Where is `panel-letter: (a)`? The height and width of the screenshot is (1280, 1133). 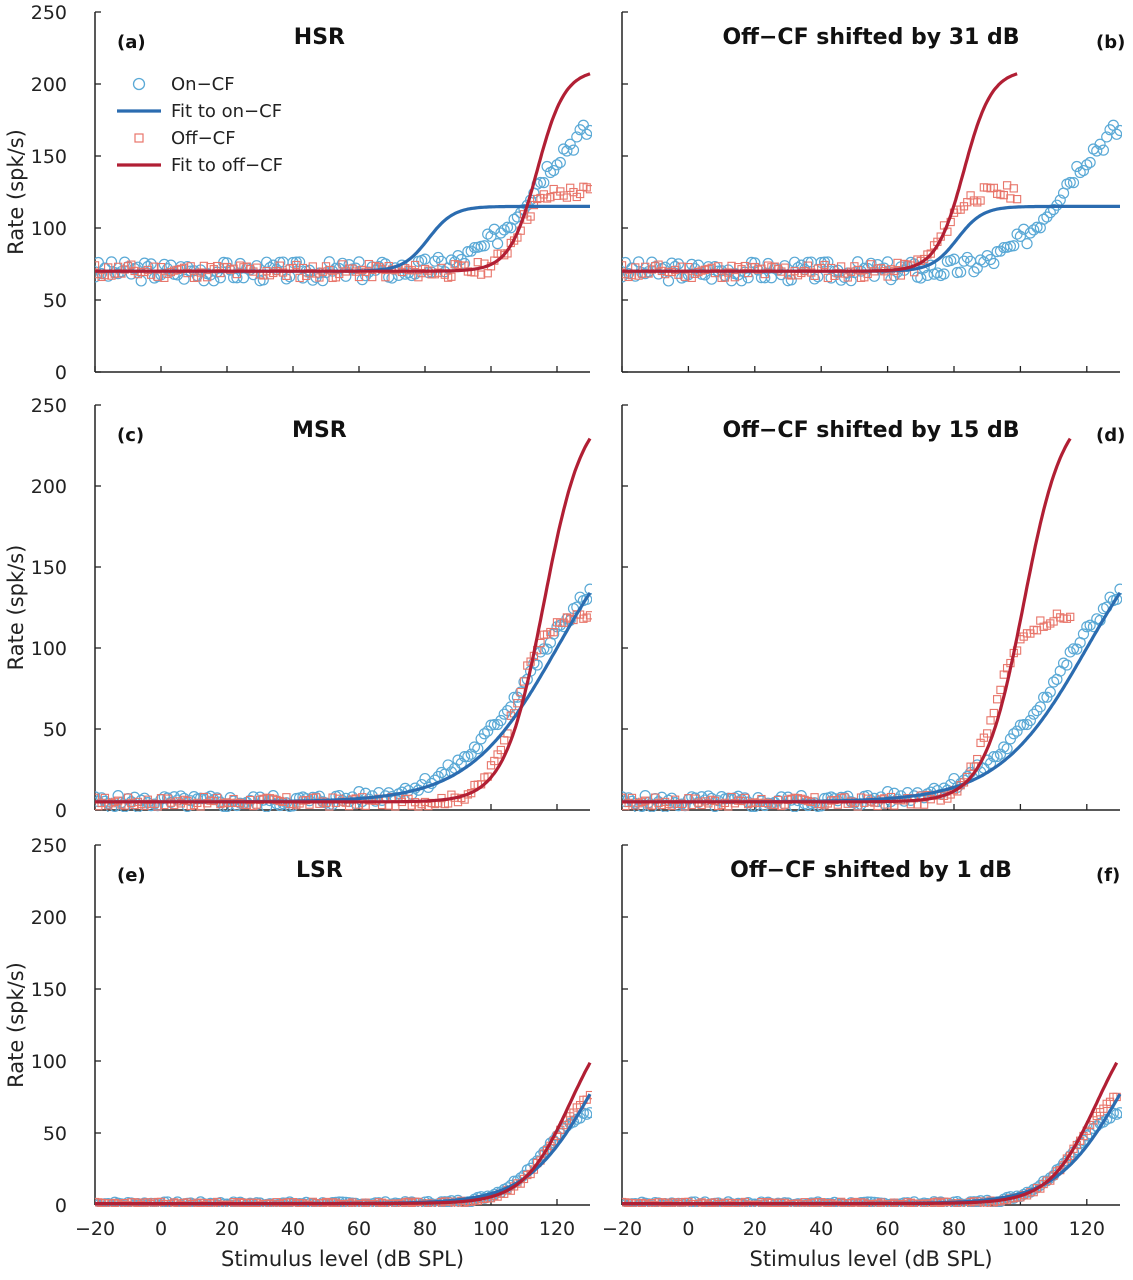
panel-letter: (a) is located at coordinates (131, 42).